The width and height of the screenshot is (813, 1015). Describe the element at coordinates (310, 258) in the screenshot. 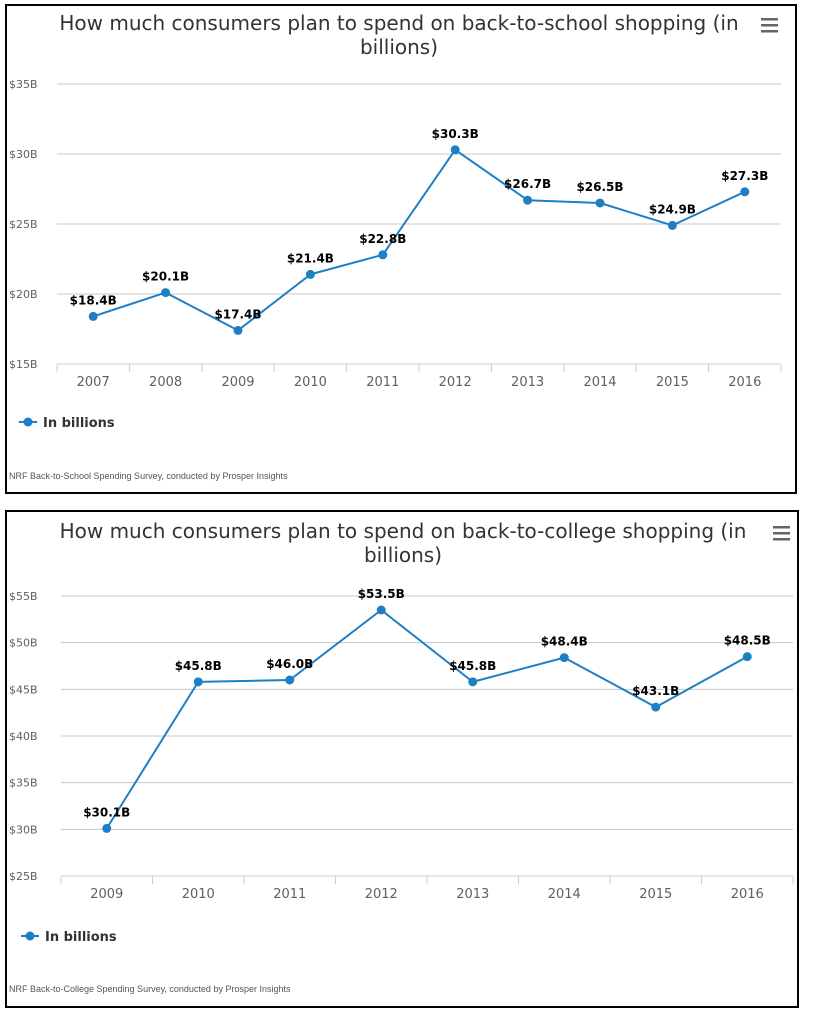

I see `data-label: $21.4B` at that location.